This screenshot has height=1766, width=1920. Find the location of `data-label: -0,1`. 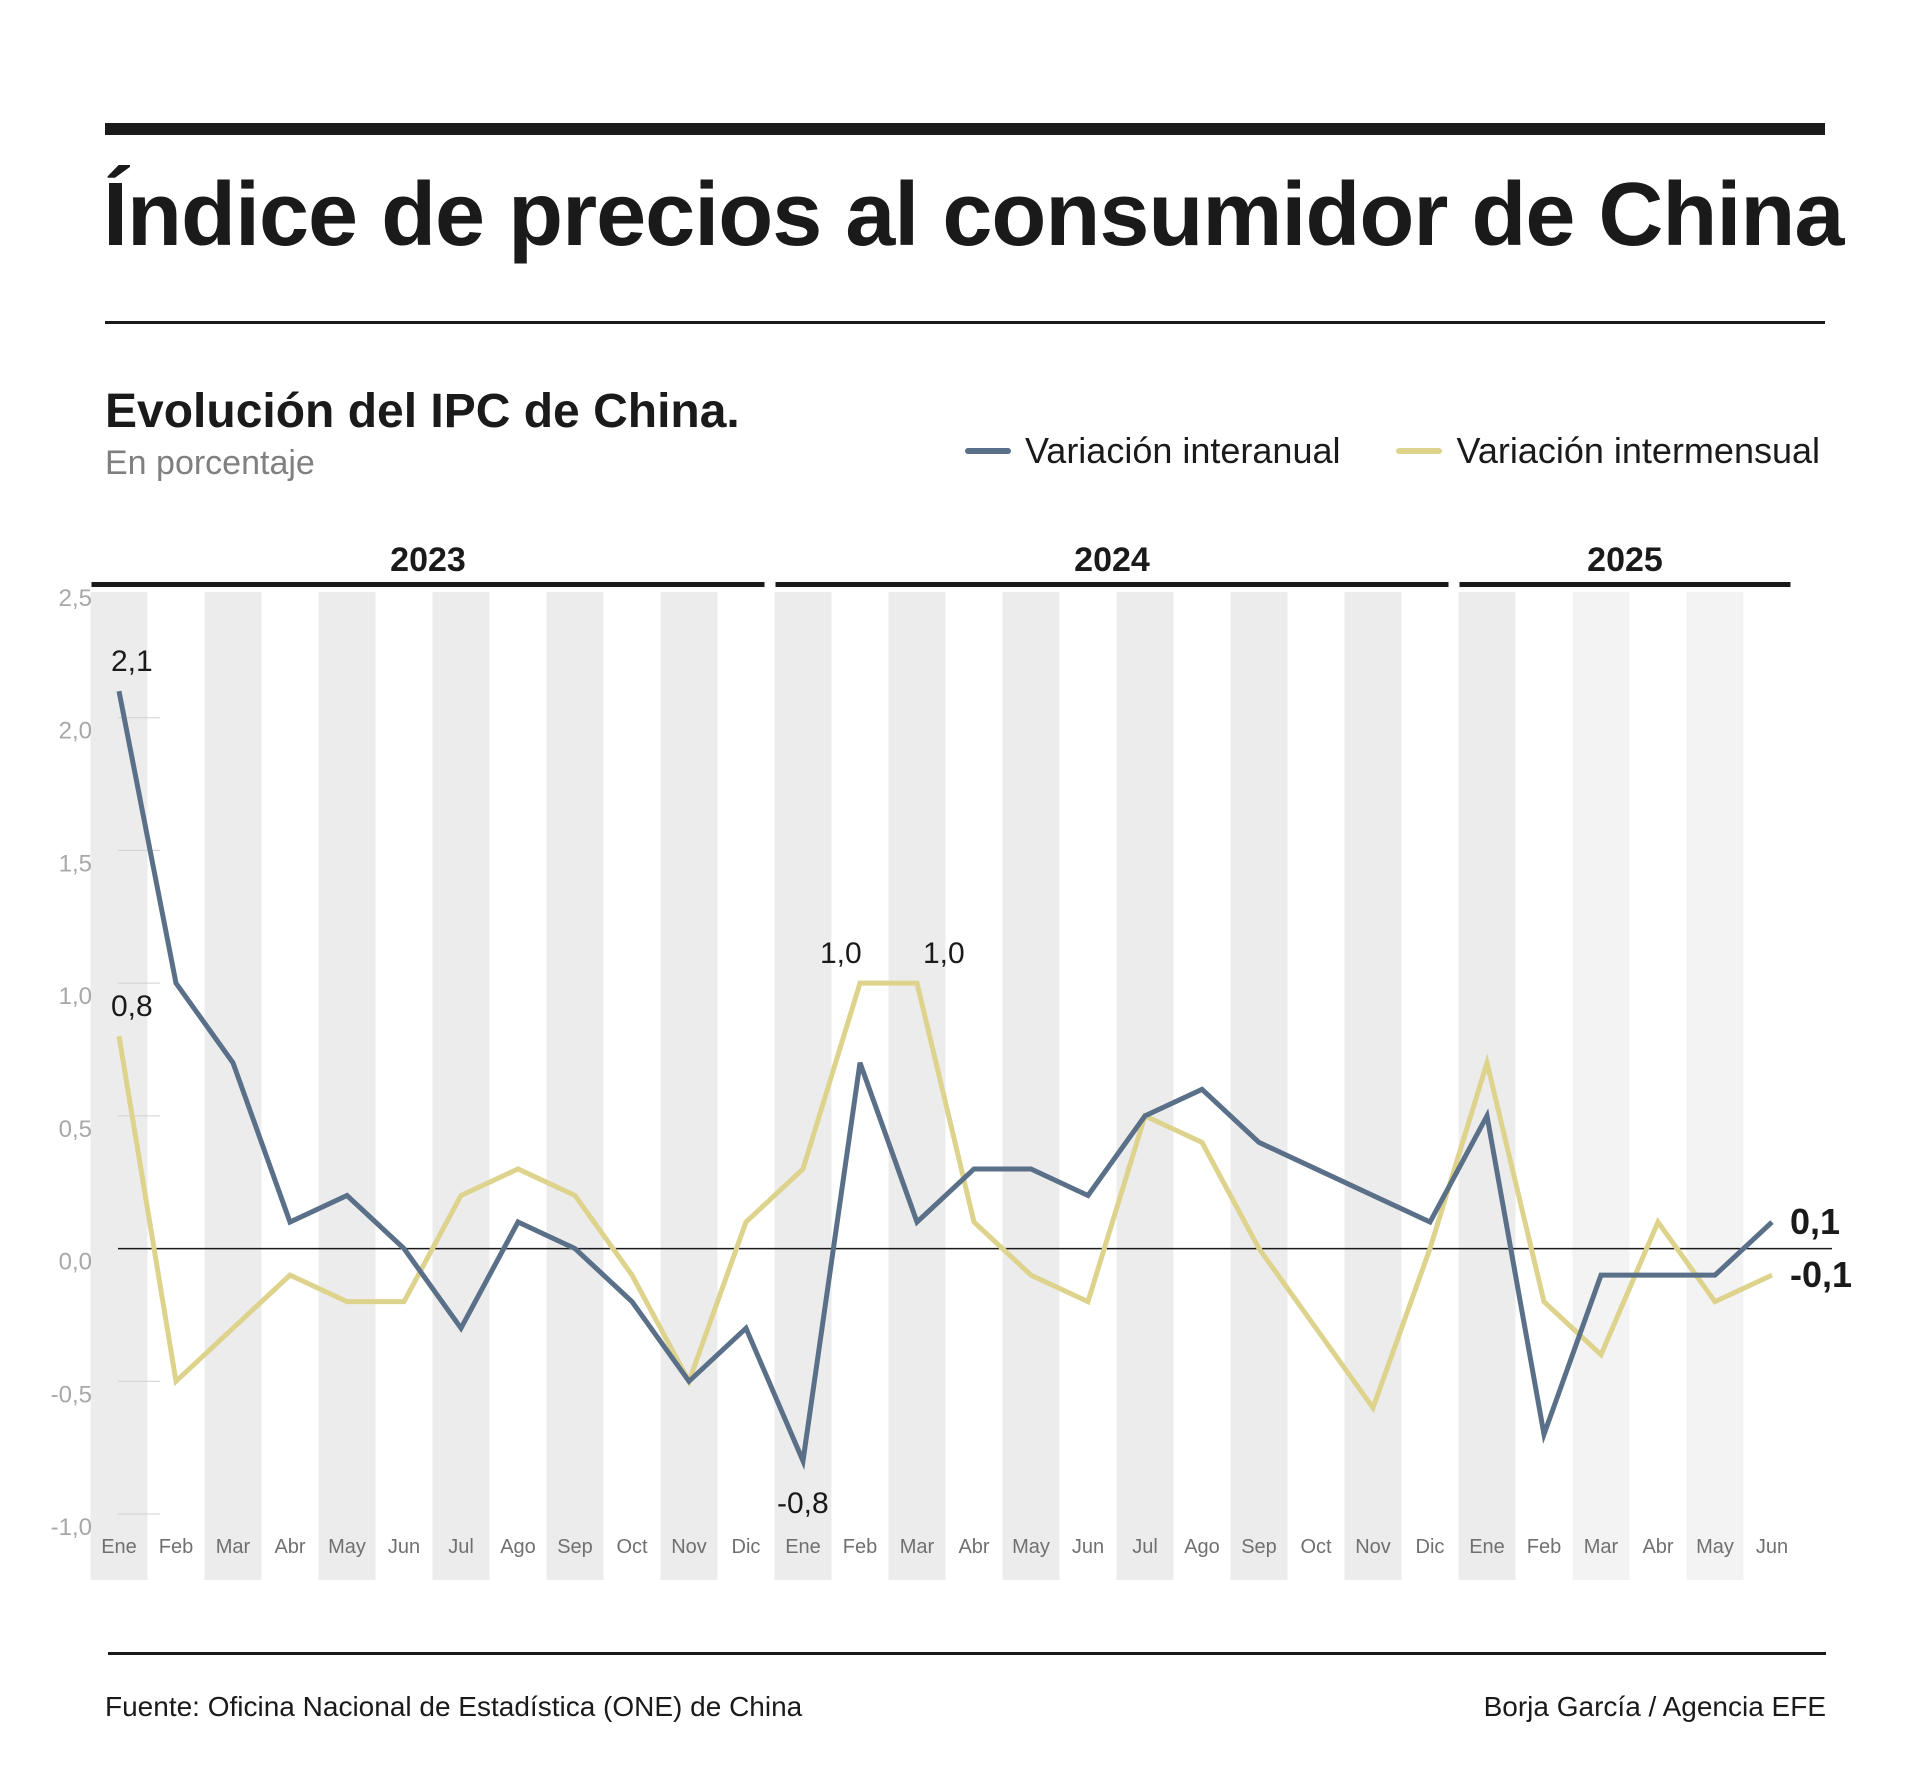

data-label: -0,1 is located at coordinates (1821, 1274).